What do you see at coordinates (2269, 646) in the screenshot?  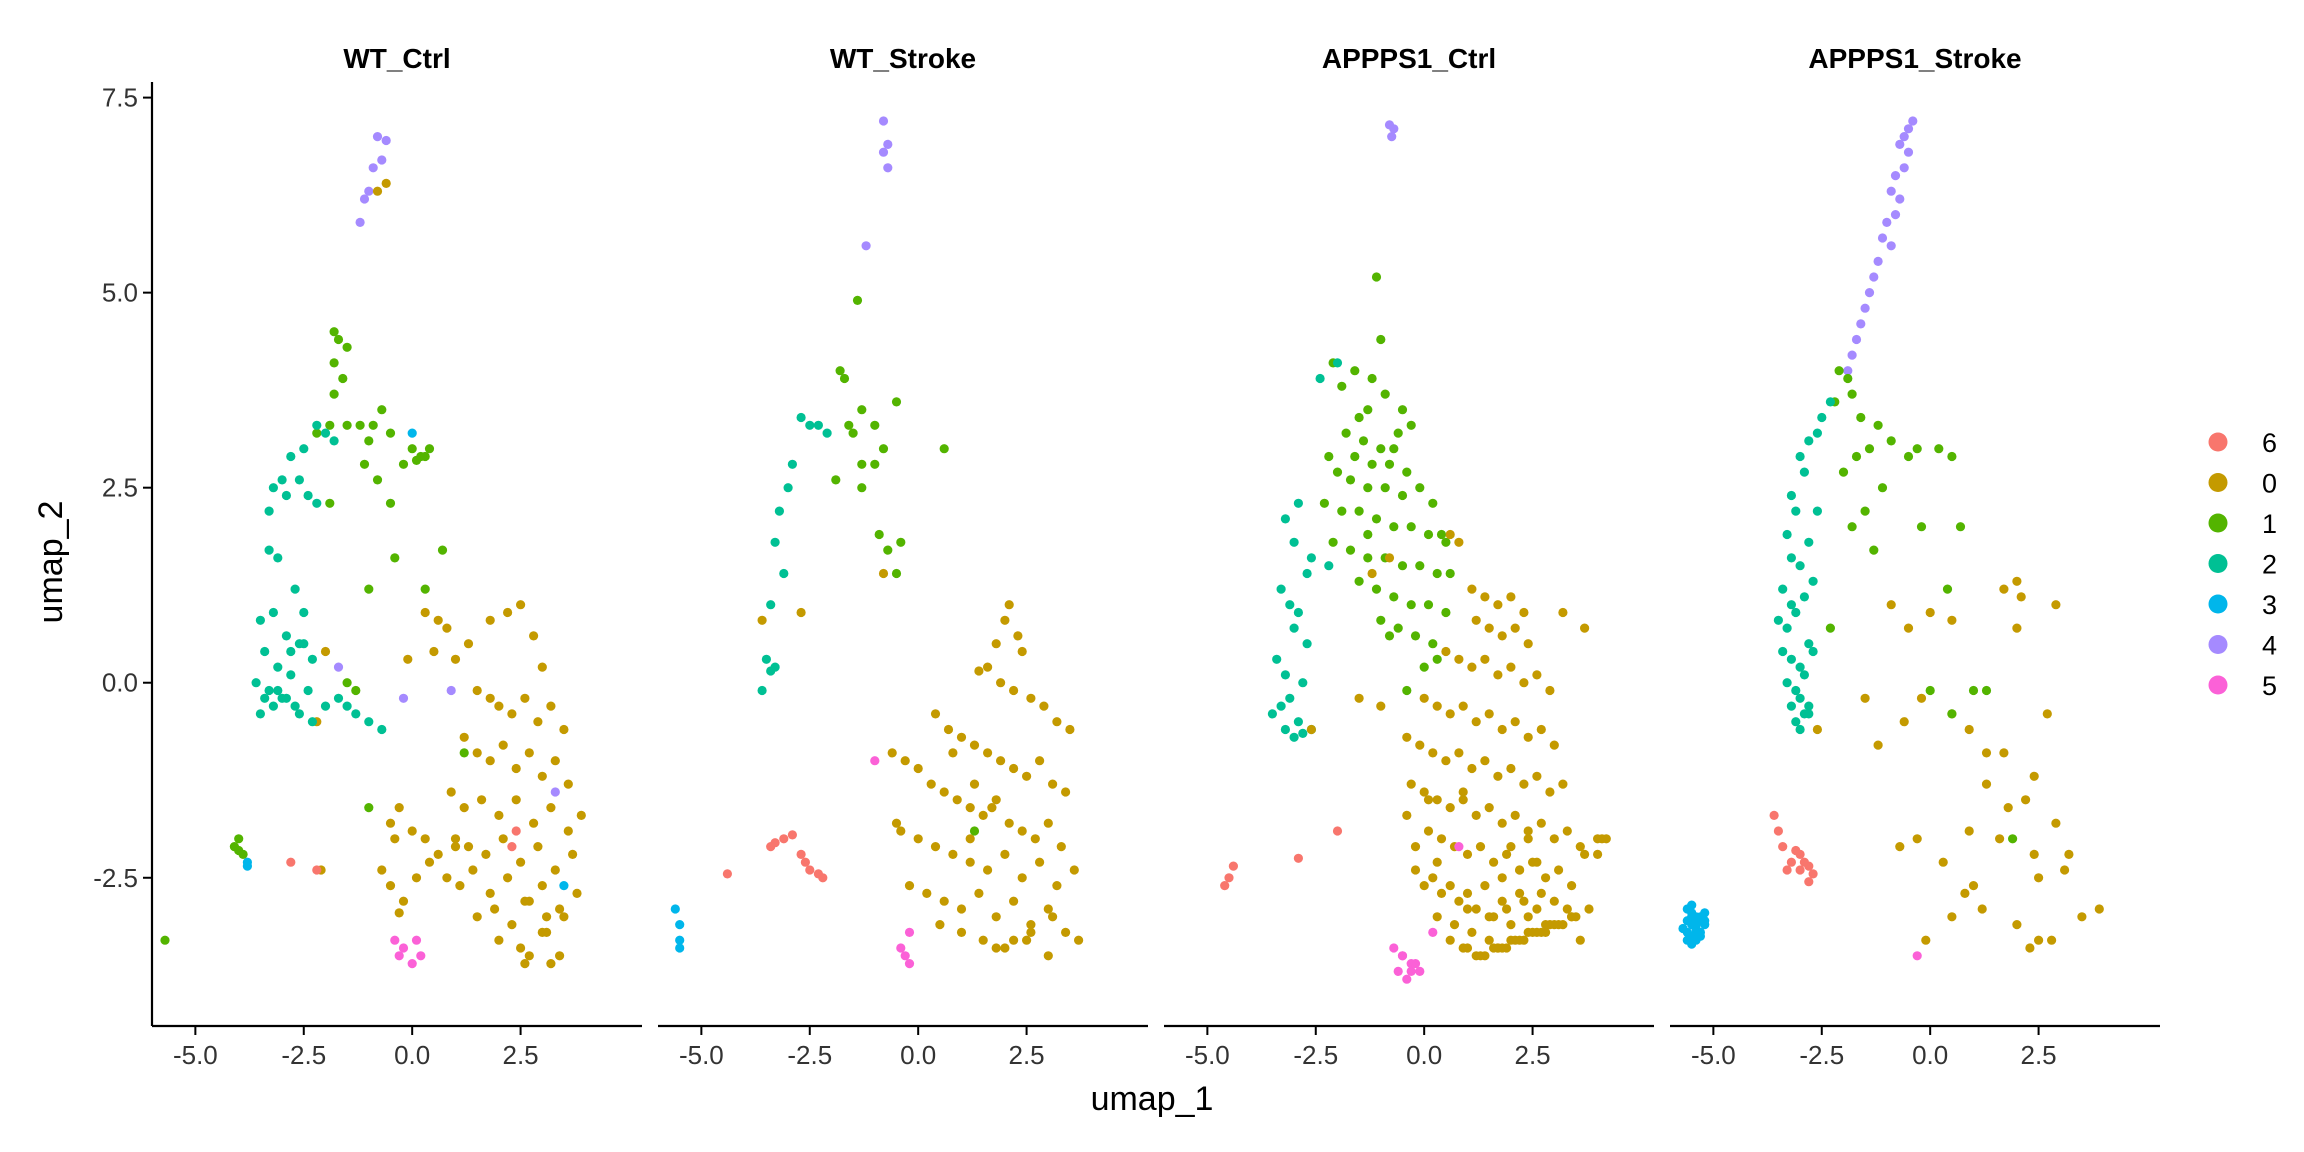 I see `legend-label: 4` at bounding box center [2269, 646].